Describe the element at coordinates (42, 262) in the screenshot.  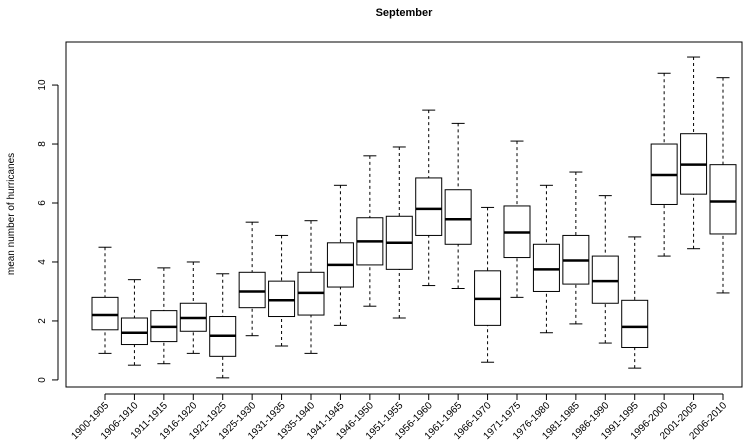
I see `y-tick-label: 4` at that location.